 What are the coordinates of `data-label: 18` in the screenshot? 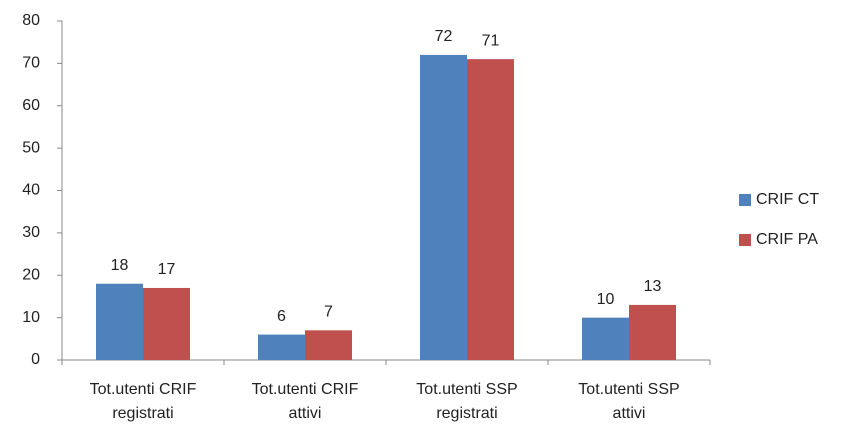 It's located at (120, 265).